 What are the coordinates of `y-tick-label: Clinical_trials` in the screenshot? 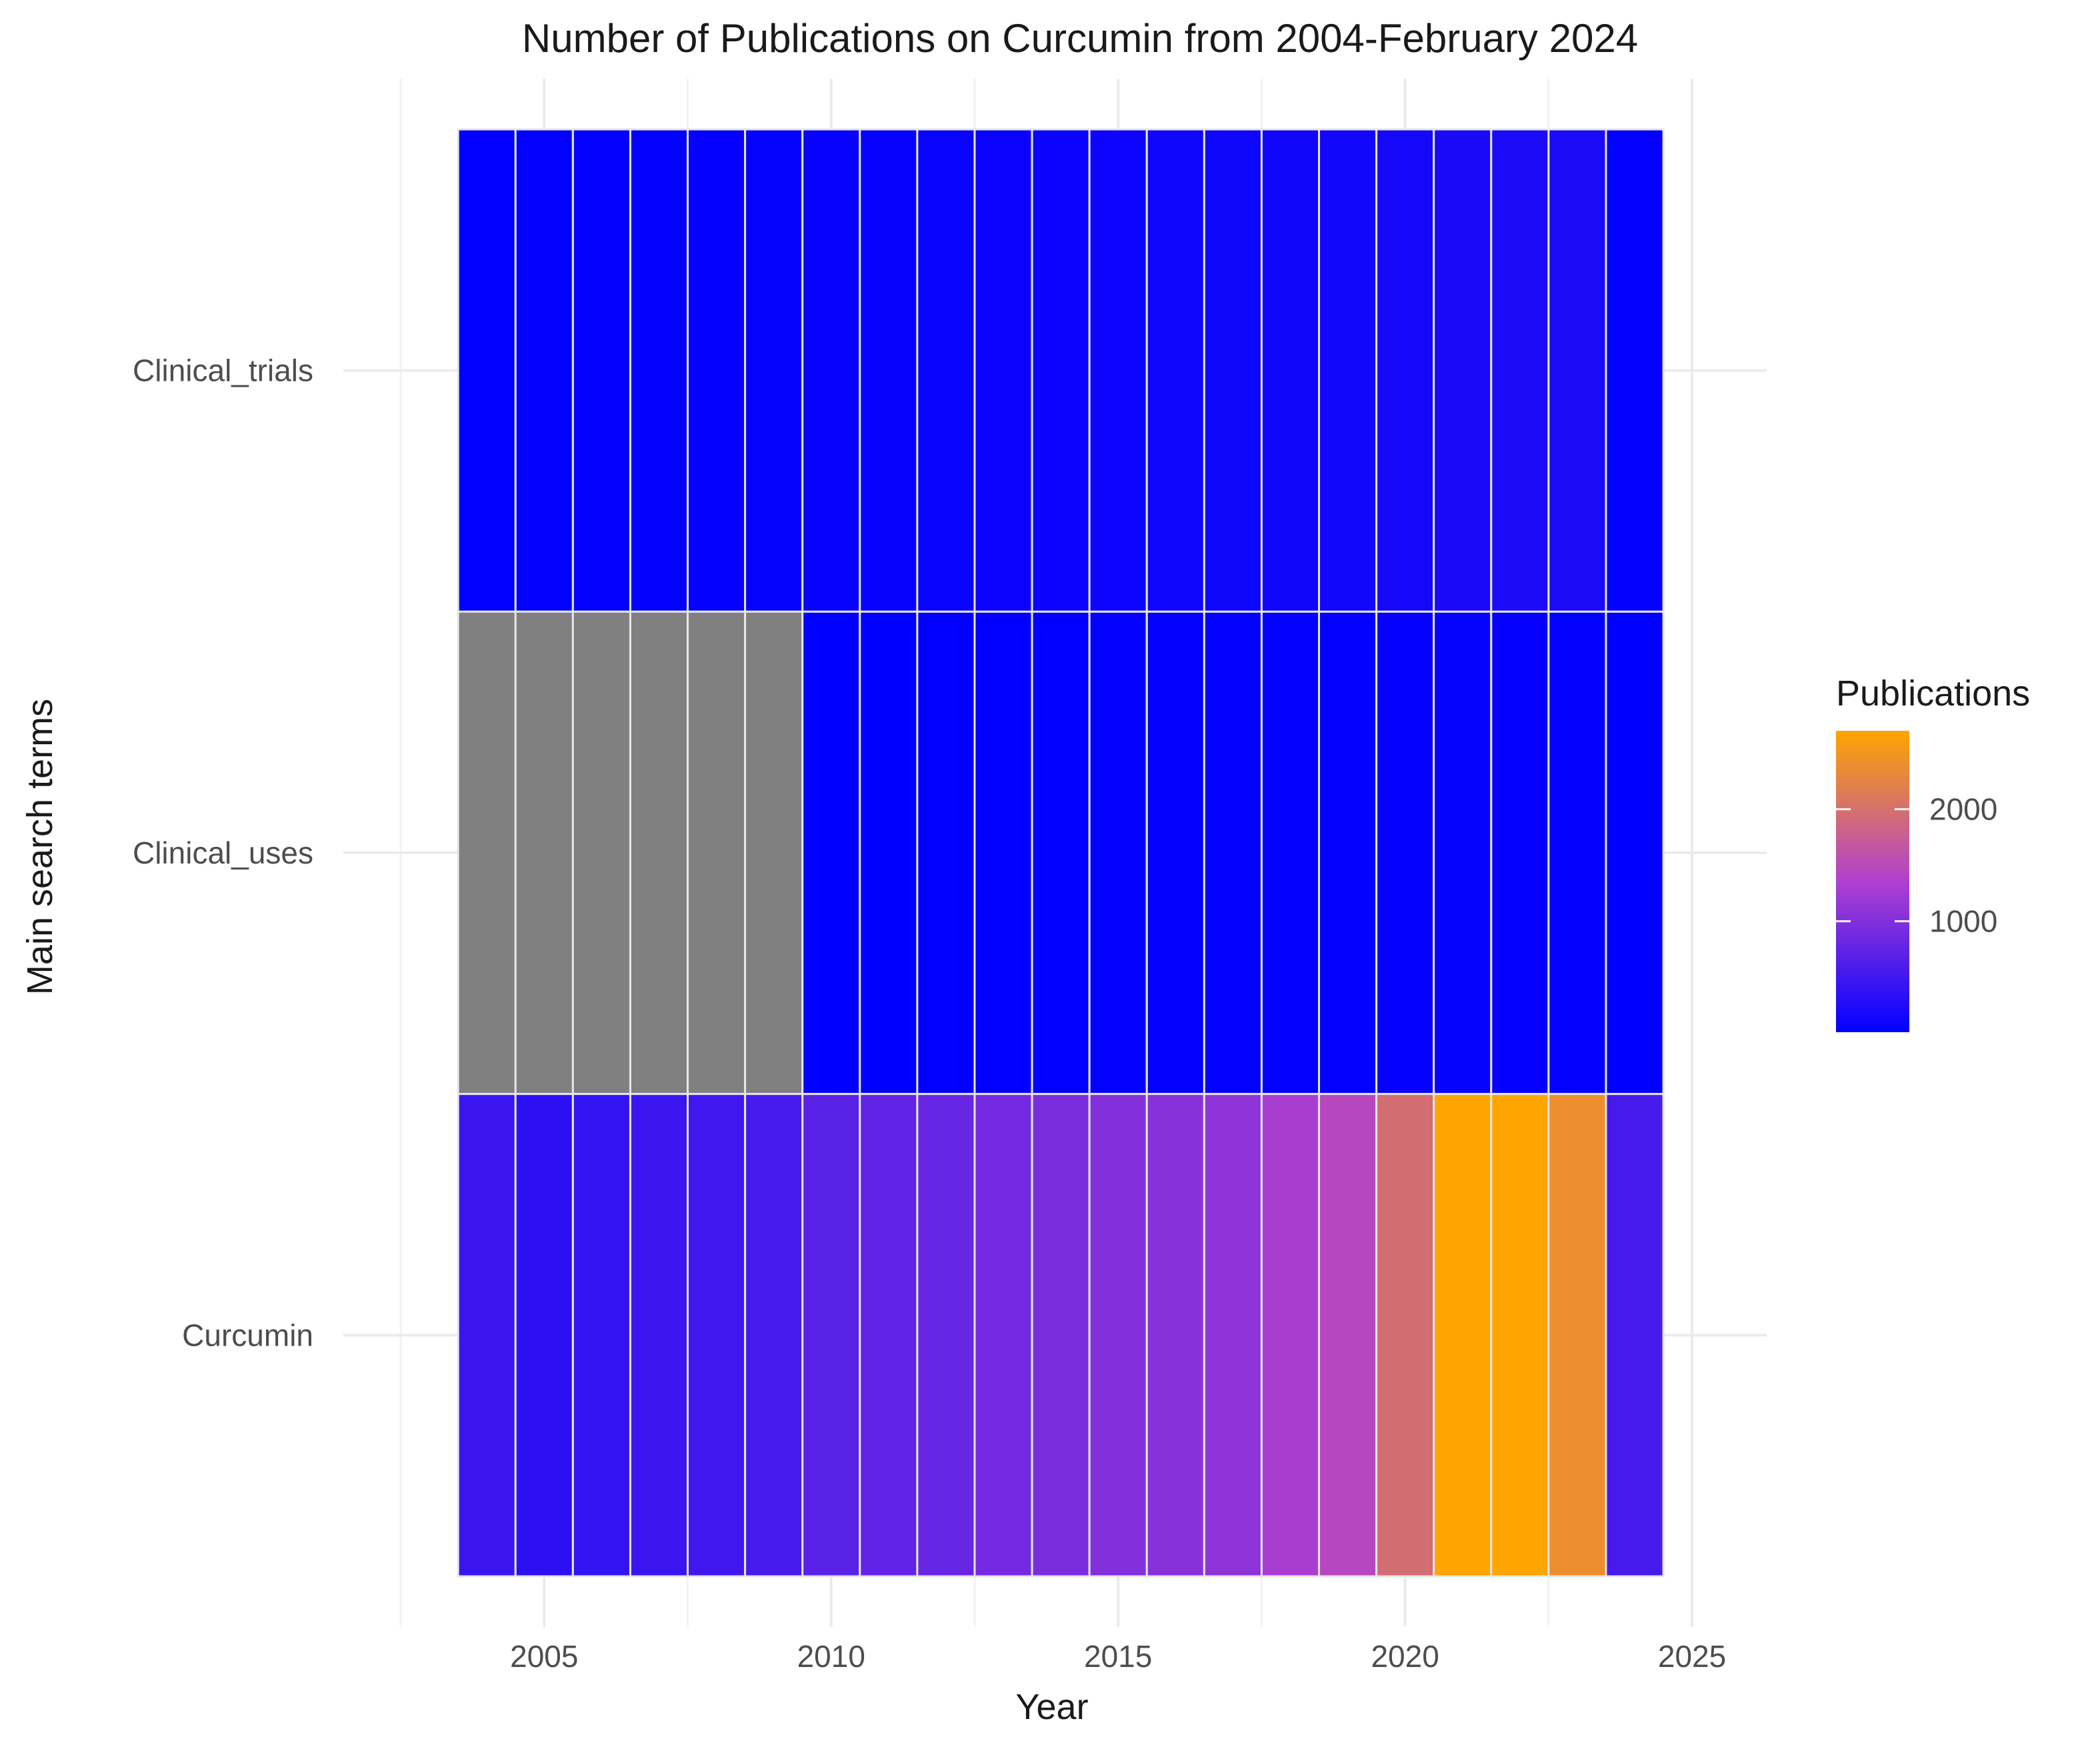 It's located at (223, 370).